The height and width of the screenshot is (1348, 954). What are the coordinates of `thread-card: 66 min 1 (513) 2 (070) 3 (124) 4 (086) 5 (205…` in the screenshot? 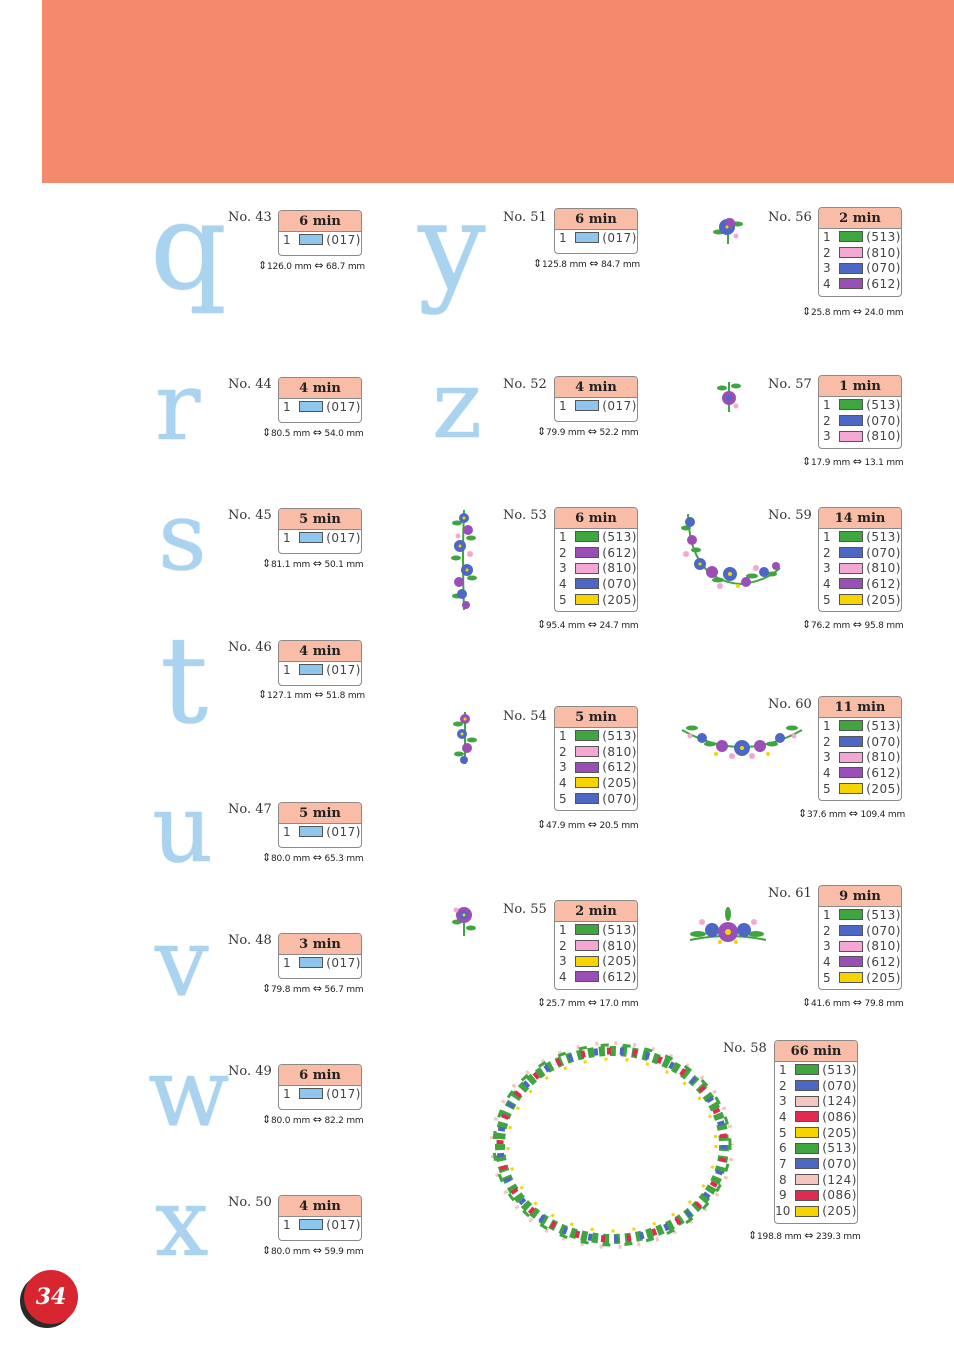 It's located at (816, 1132).